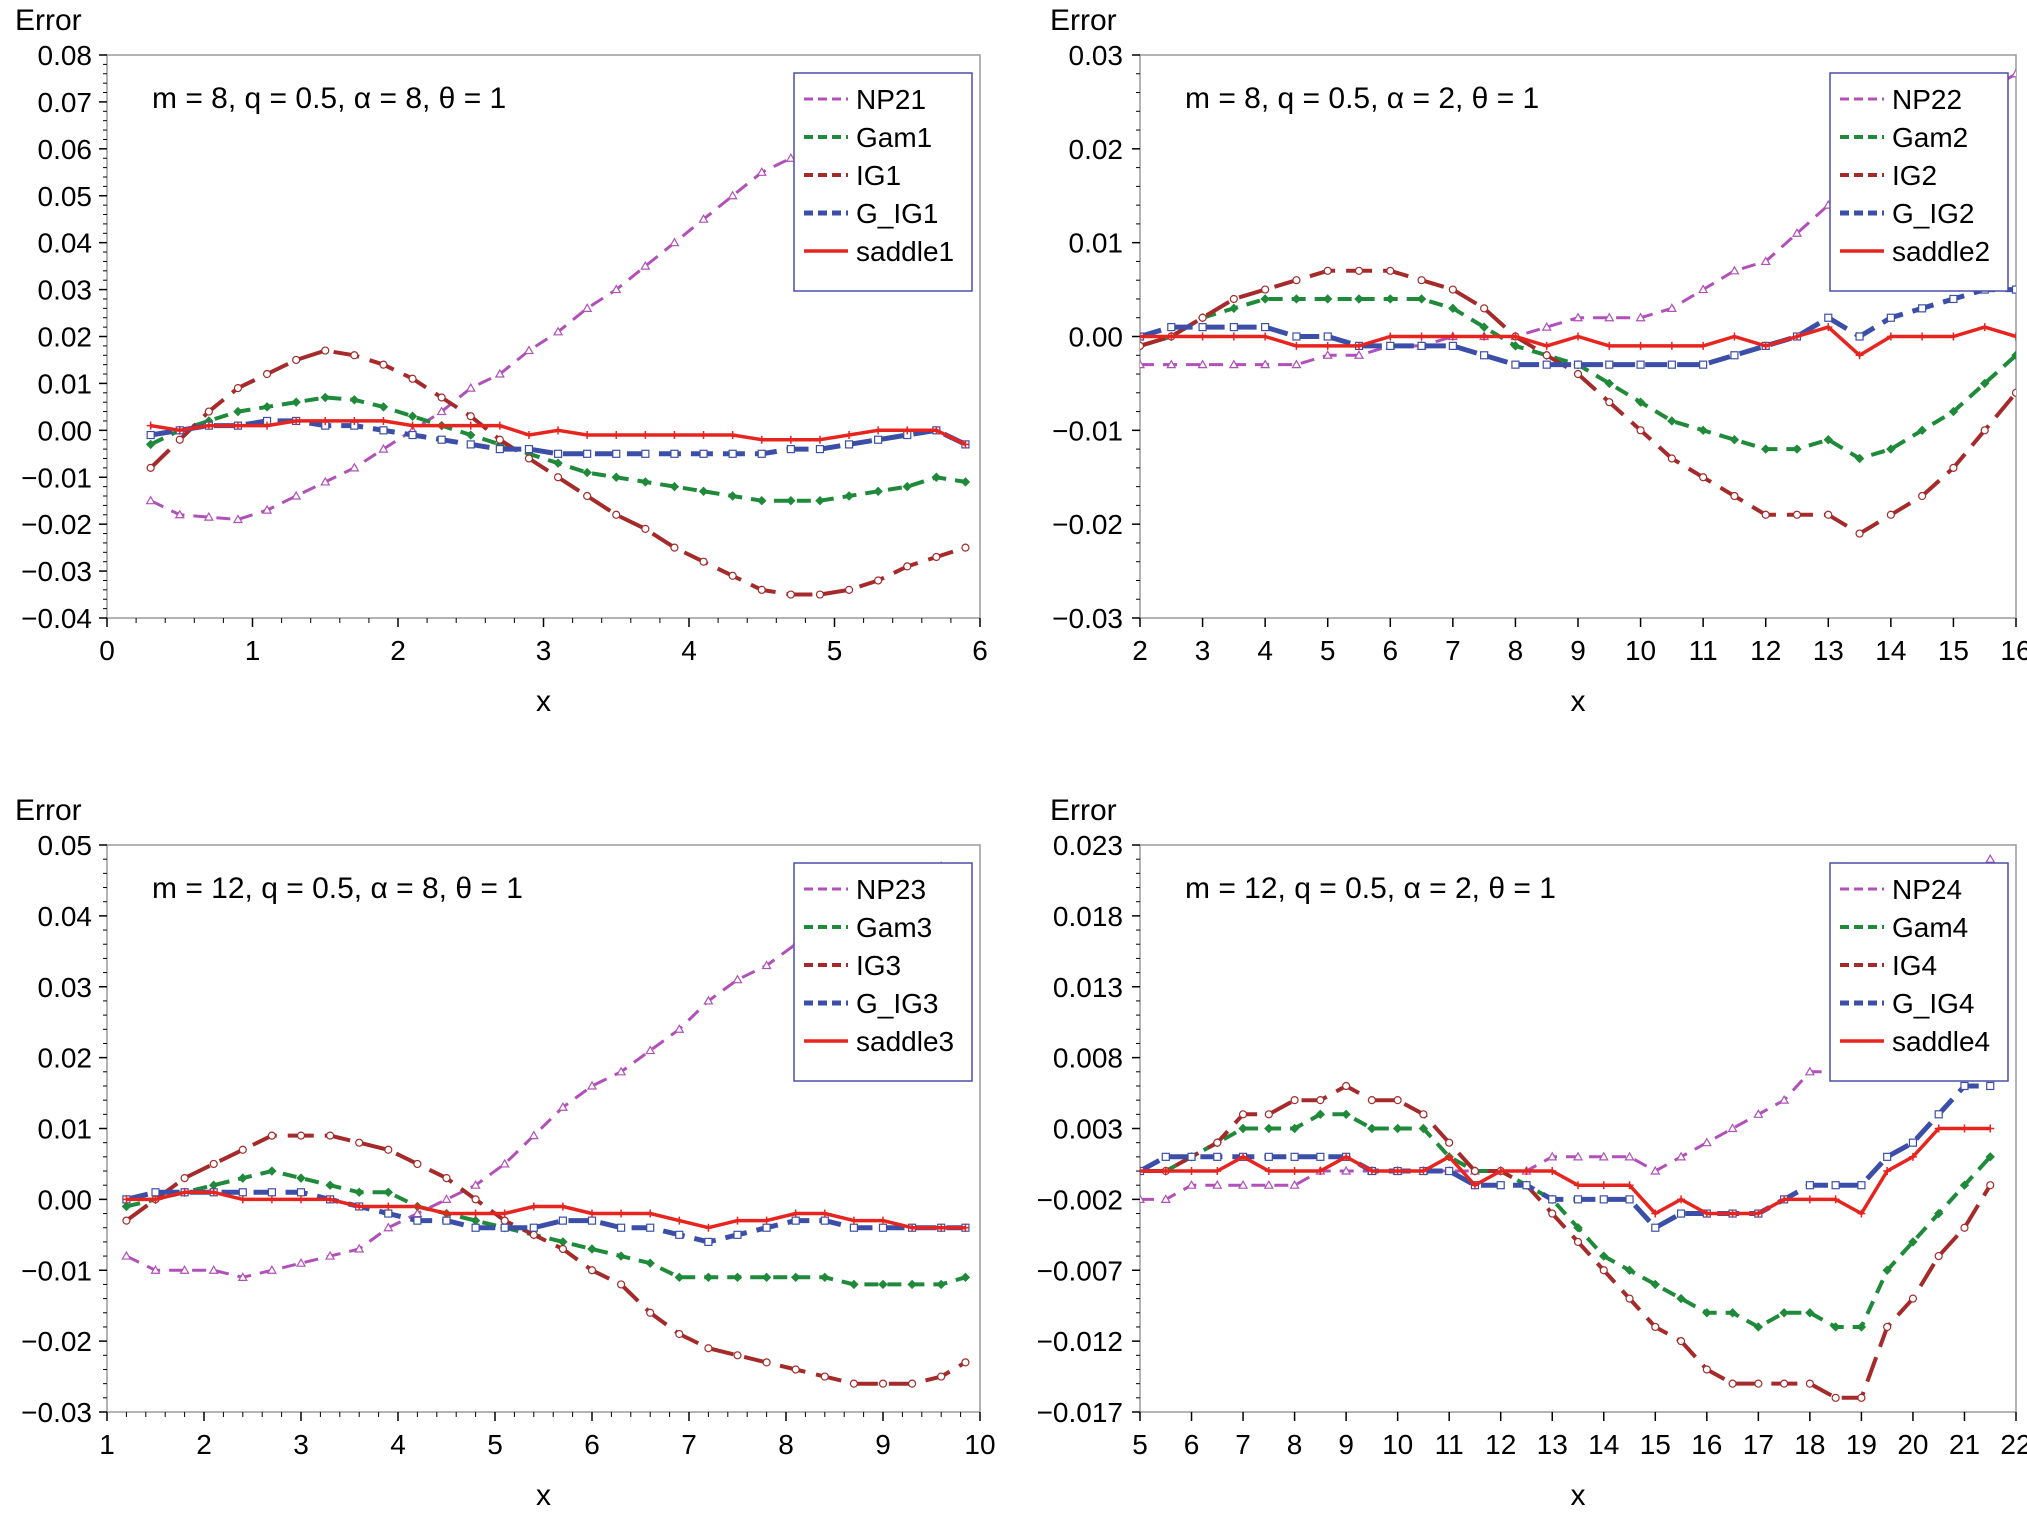 The width and height of the screenshot is (2027, 1523). Describe the element at coordinates (1904, 137) in the screenshot. I see `legend-item-Gam2: Gam2` at that location.